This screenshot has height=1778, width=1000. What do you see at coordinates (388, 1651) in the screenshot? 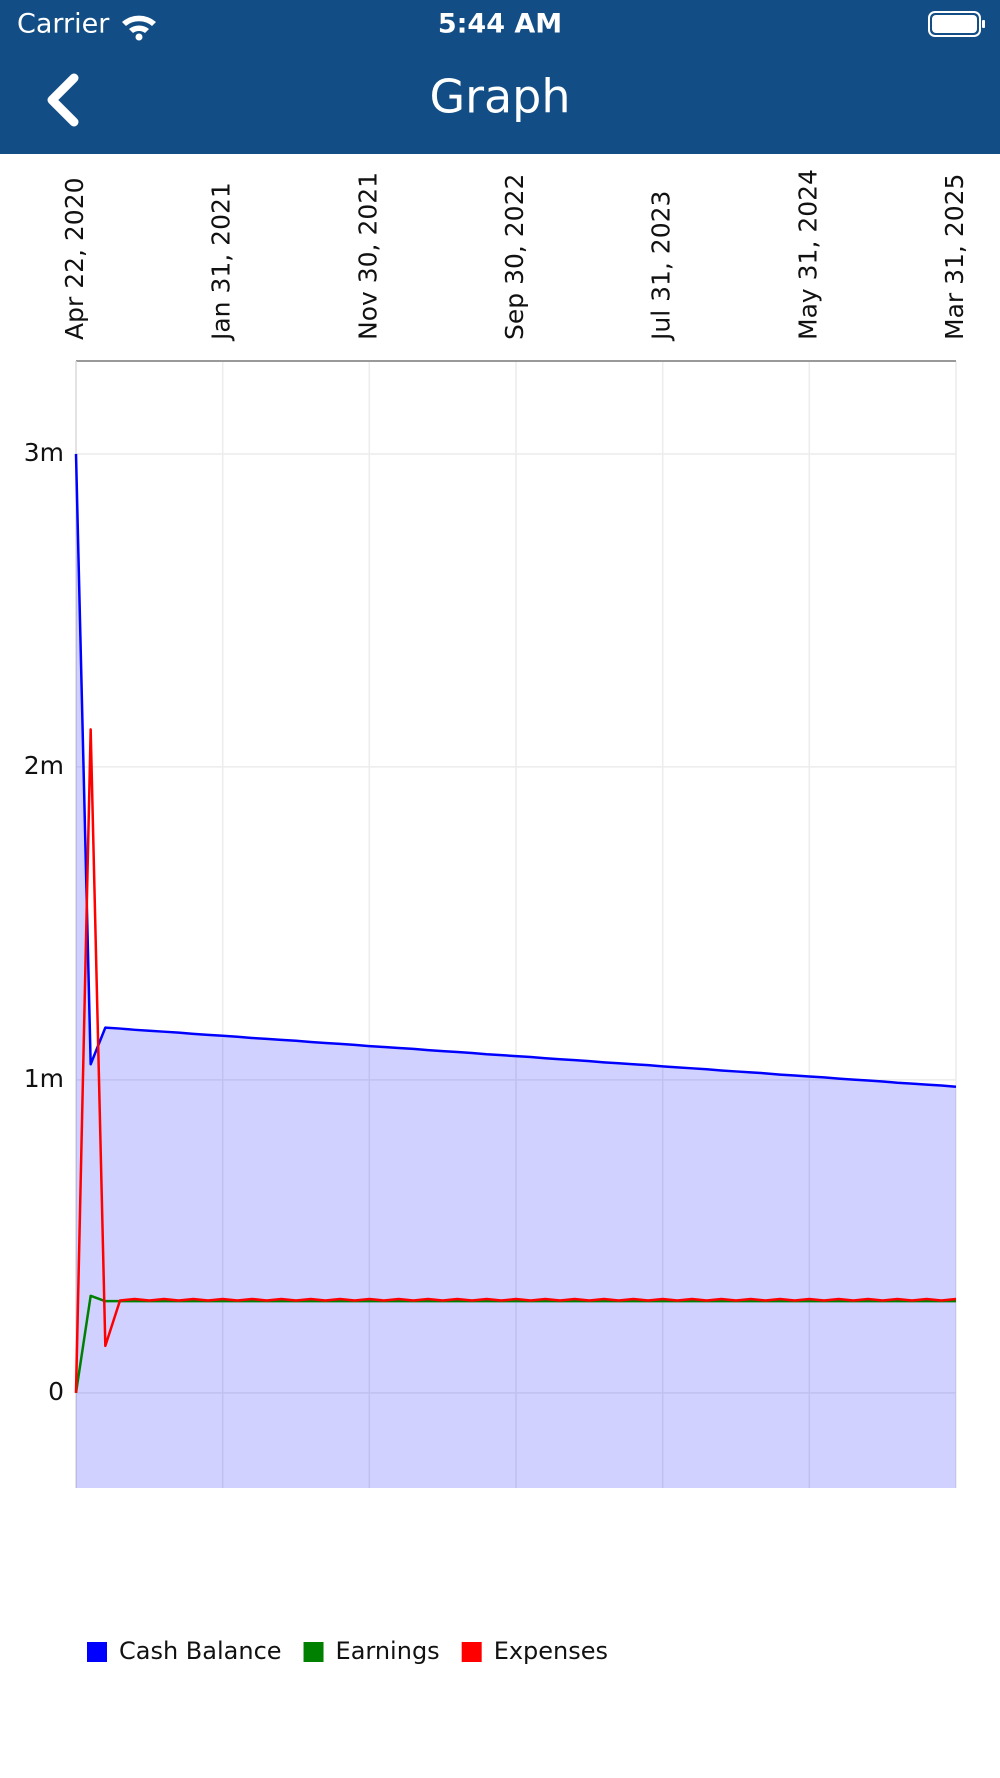
I see `legend-label: Earnings` at bounding box center [388, 1651].